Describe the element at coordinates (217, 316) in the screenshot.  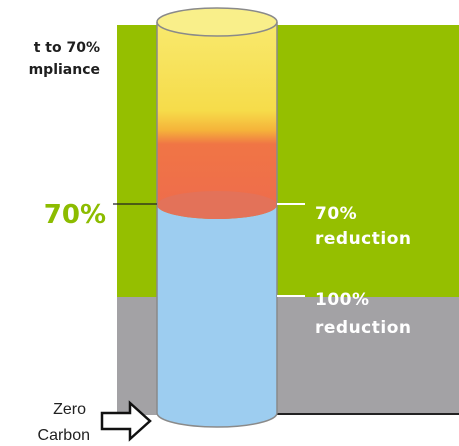
I see `cylinder-lower` at that location.